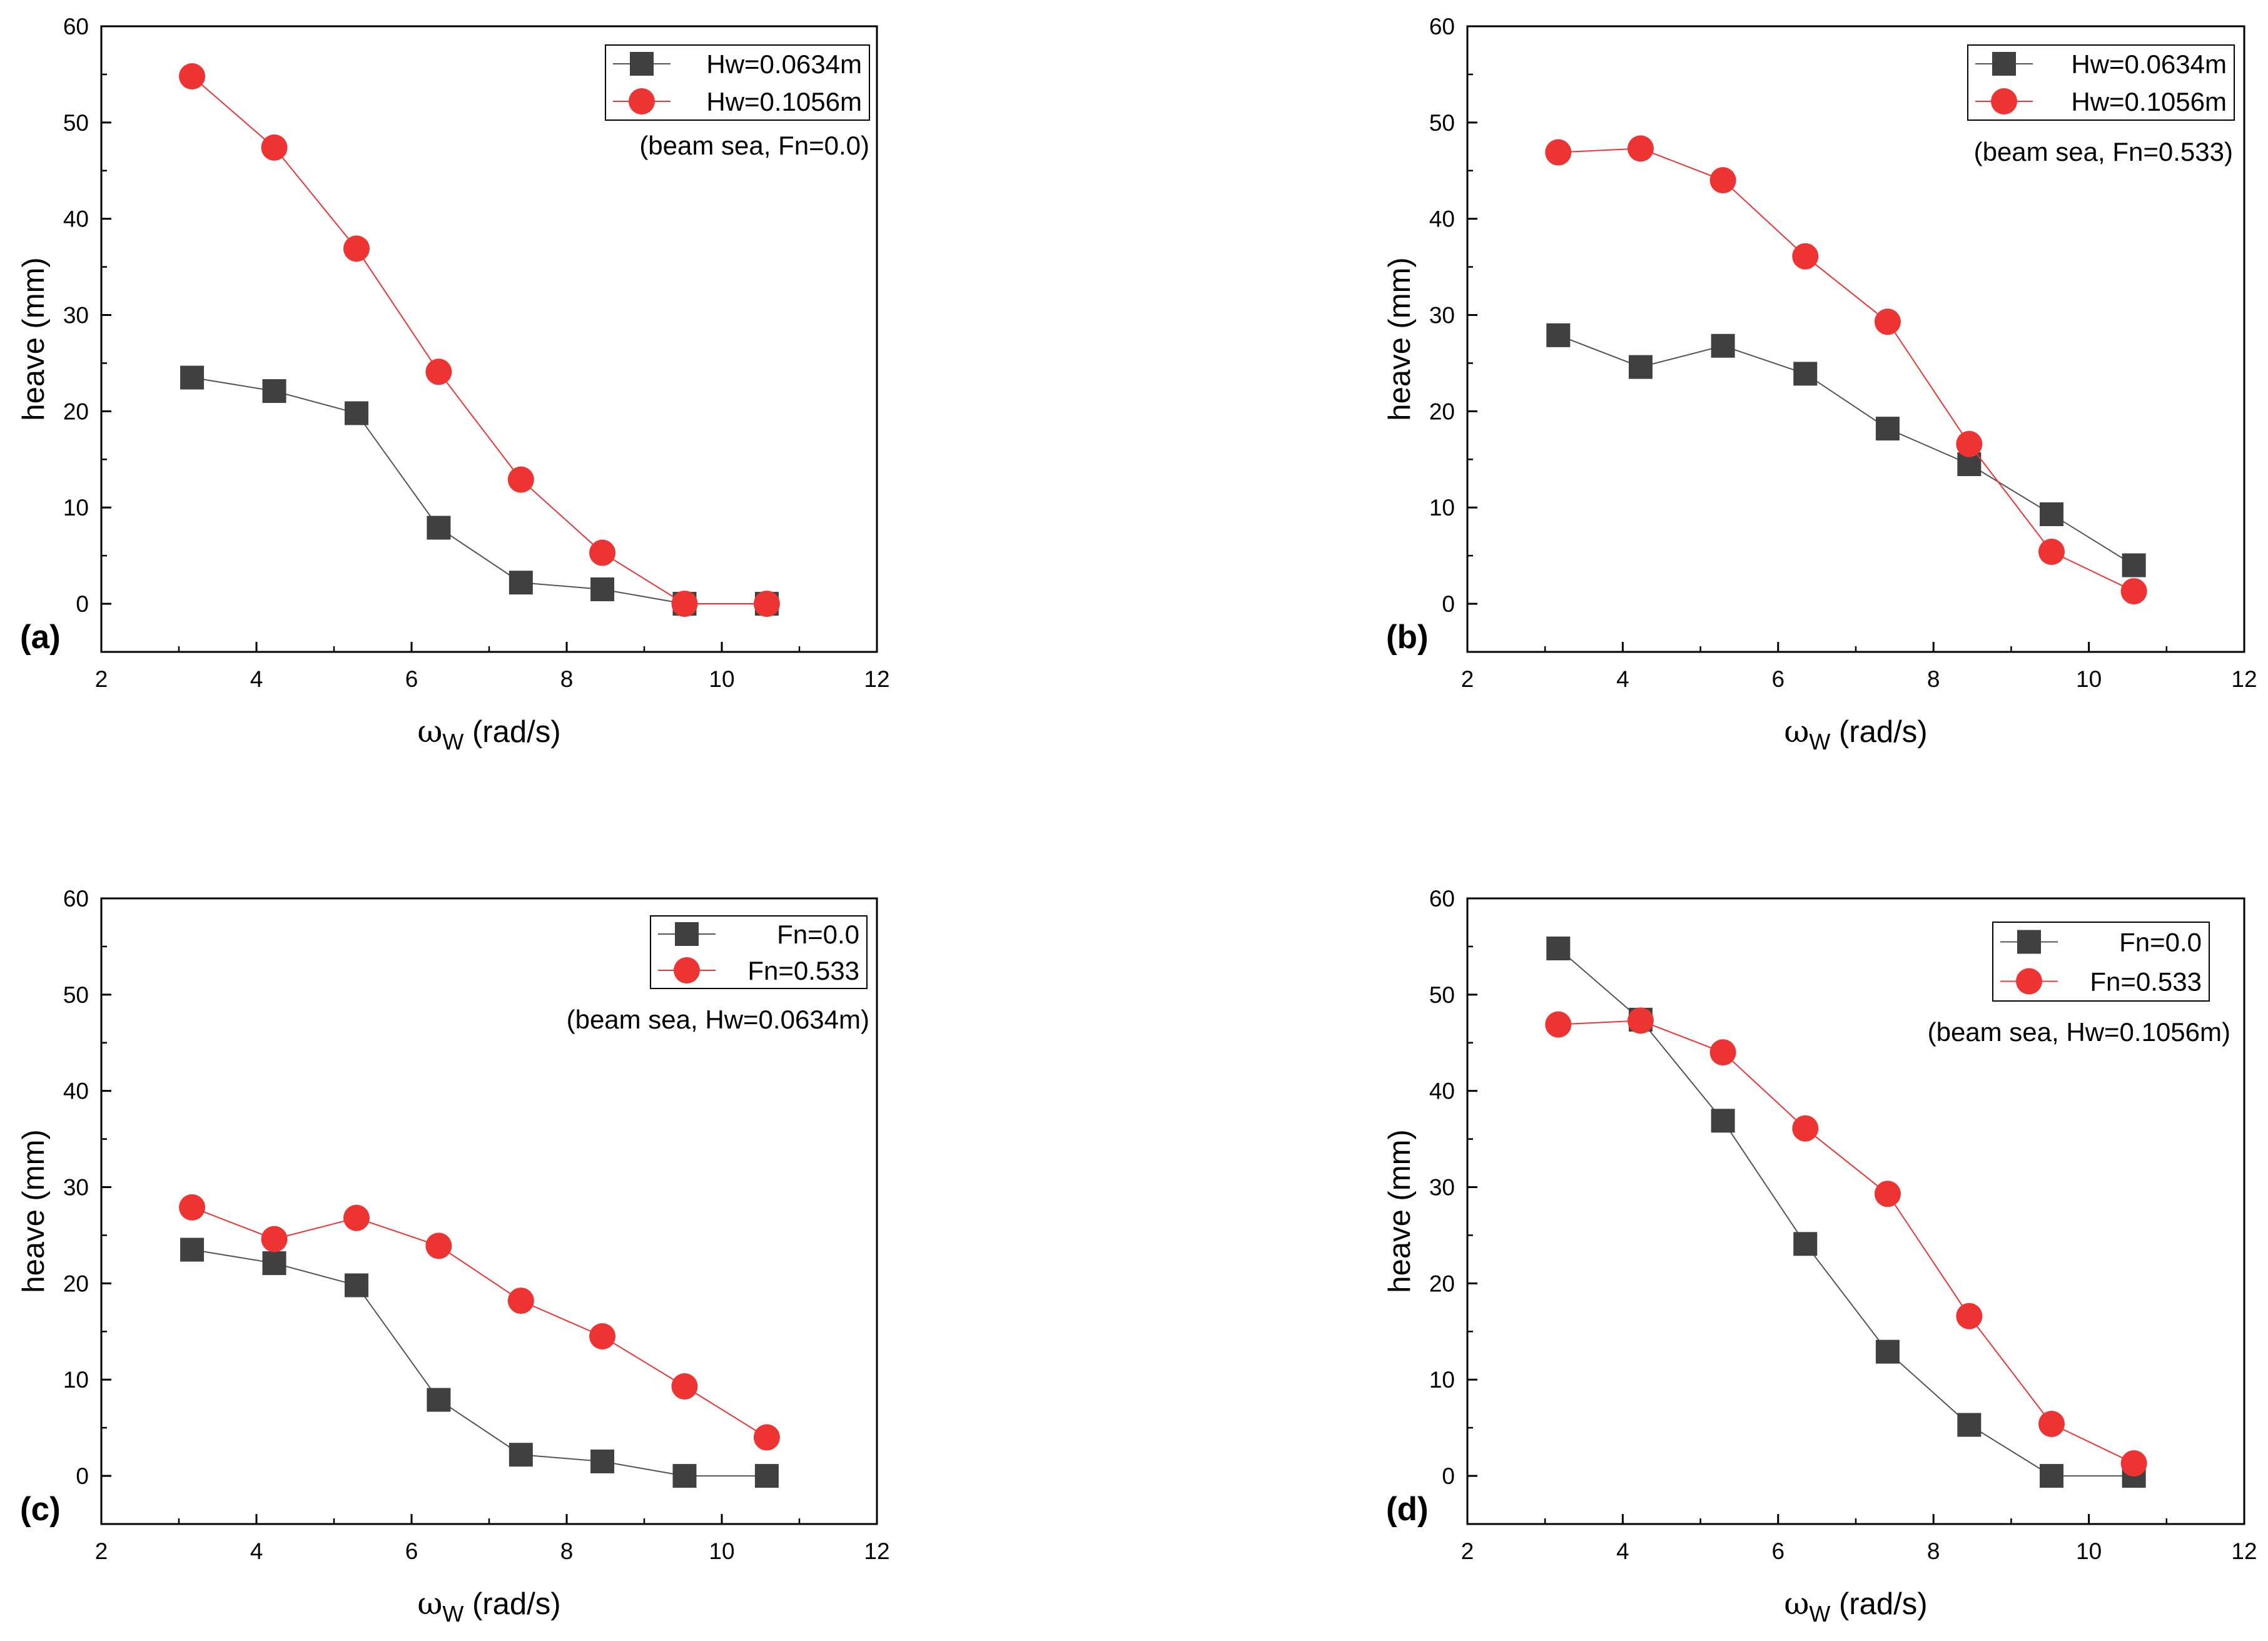 The height and width of the screenshot is (1641, 2268). Describe the element at coordinates (2146, 982) in the screenshot. I see `legend-label: Fn=0.533` at that location.